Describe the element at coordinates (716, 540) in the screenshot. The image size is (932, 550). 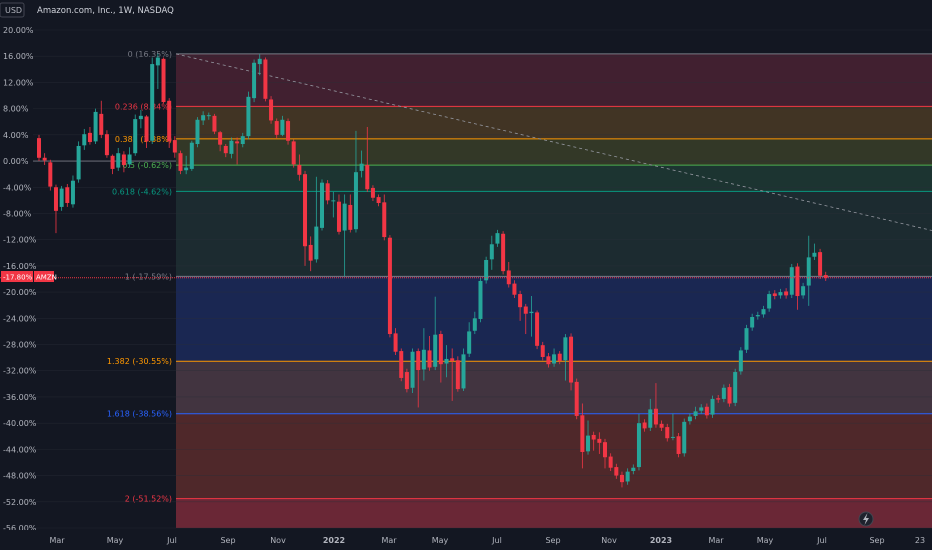
I see `x-tick-label-12: Mar` at that location.